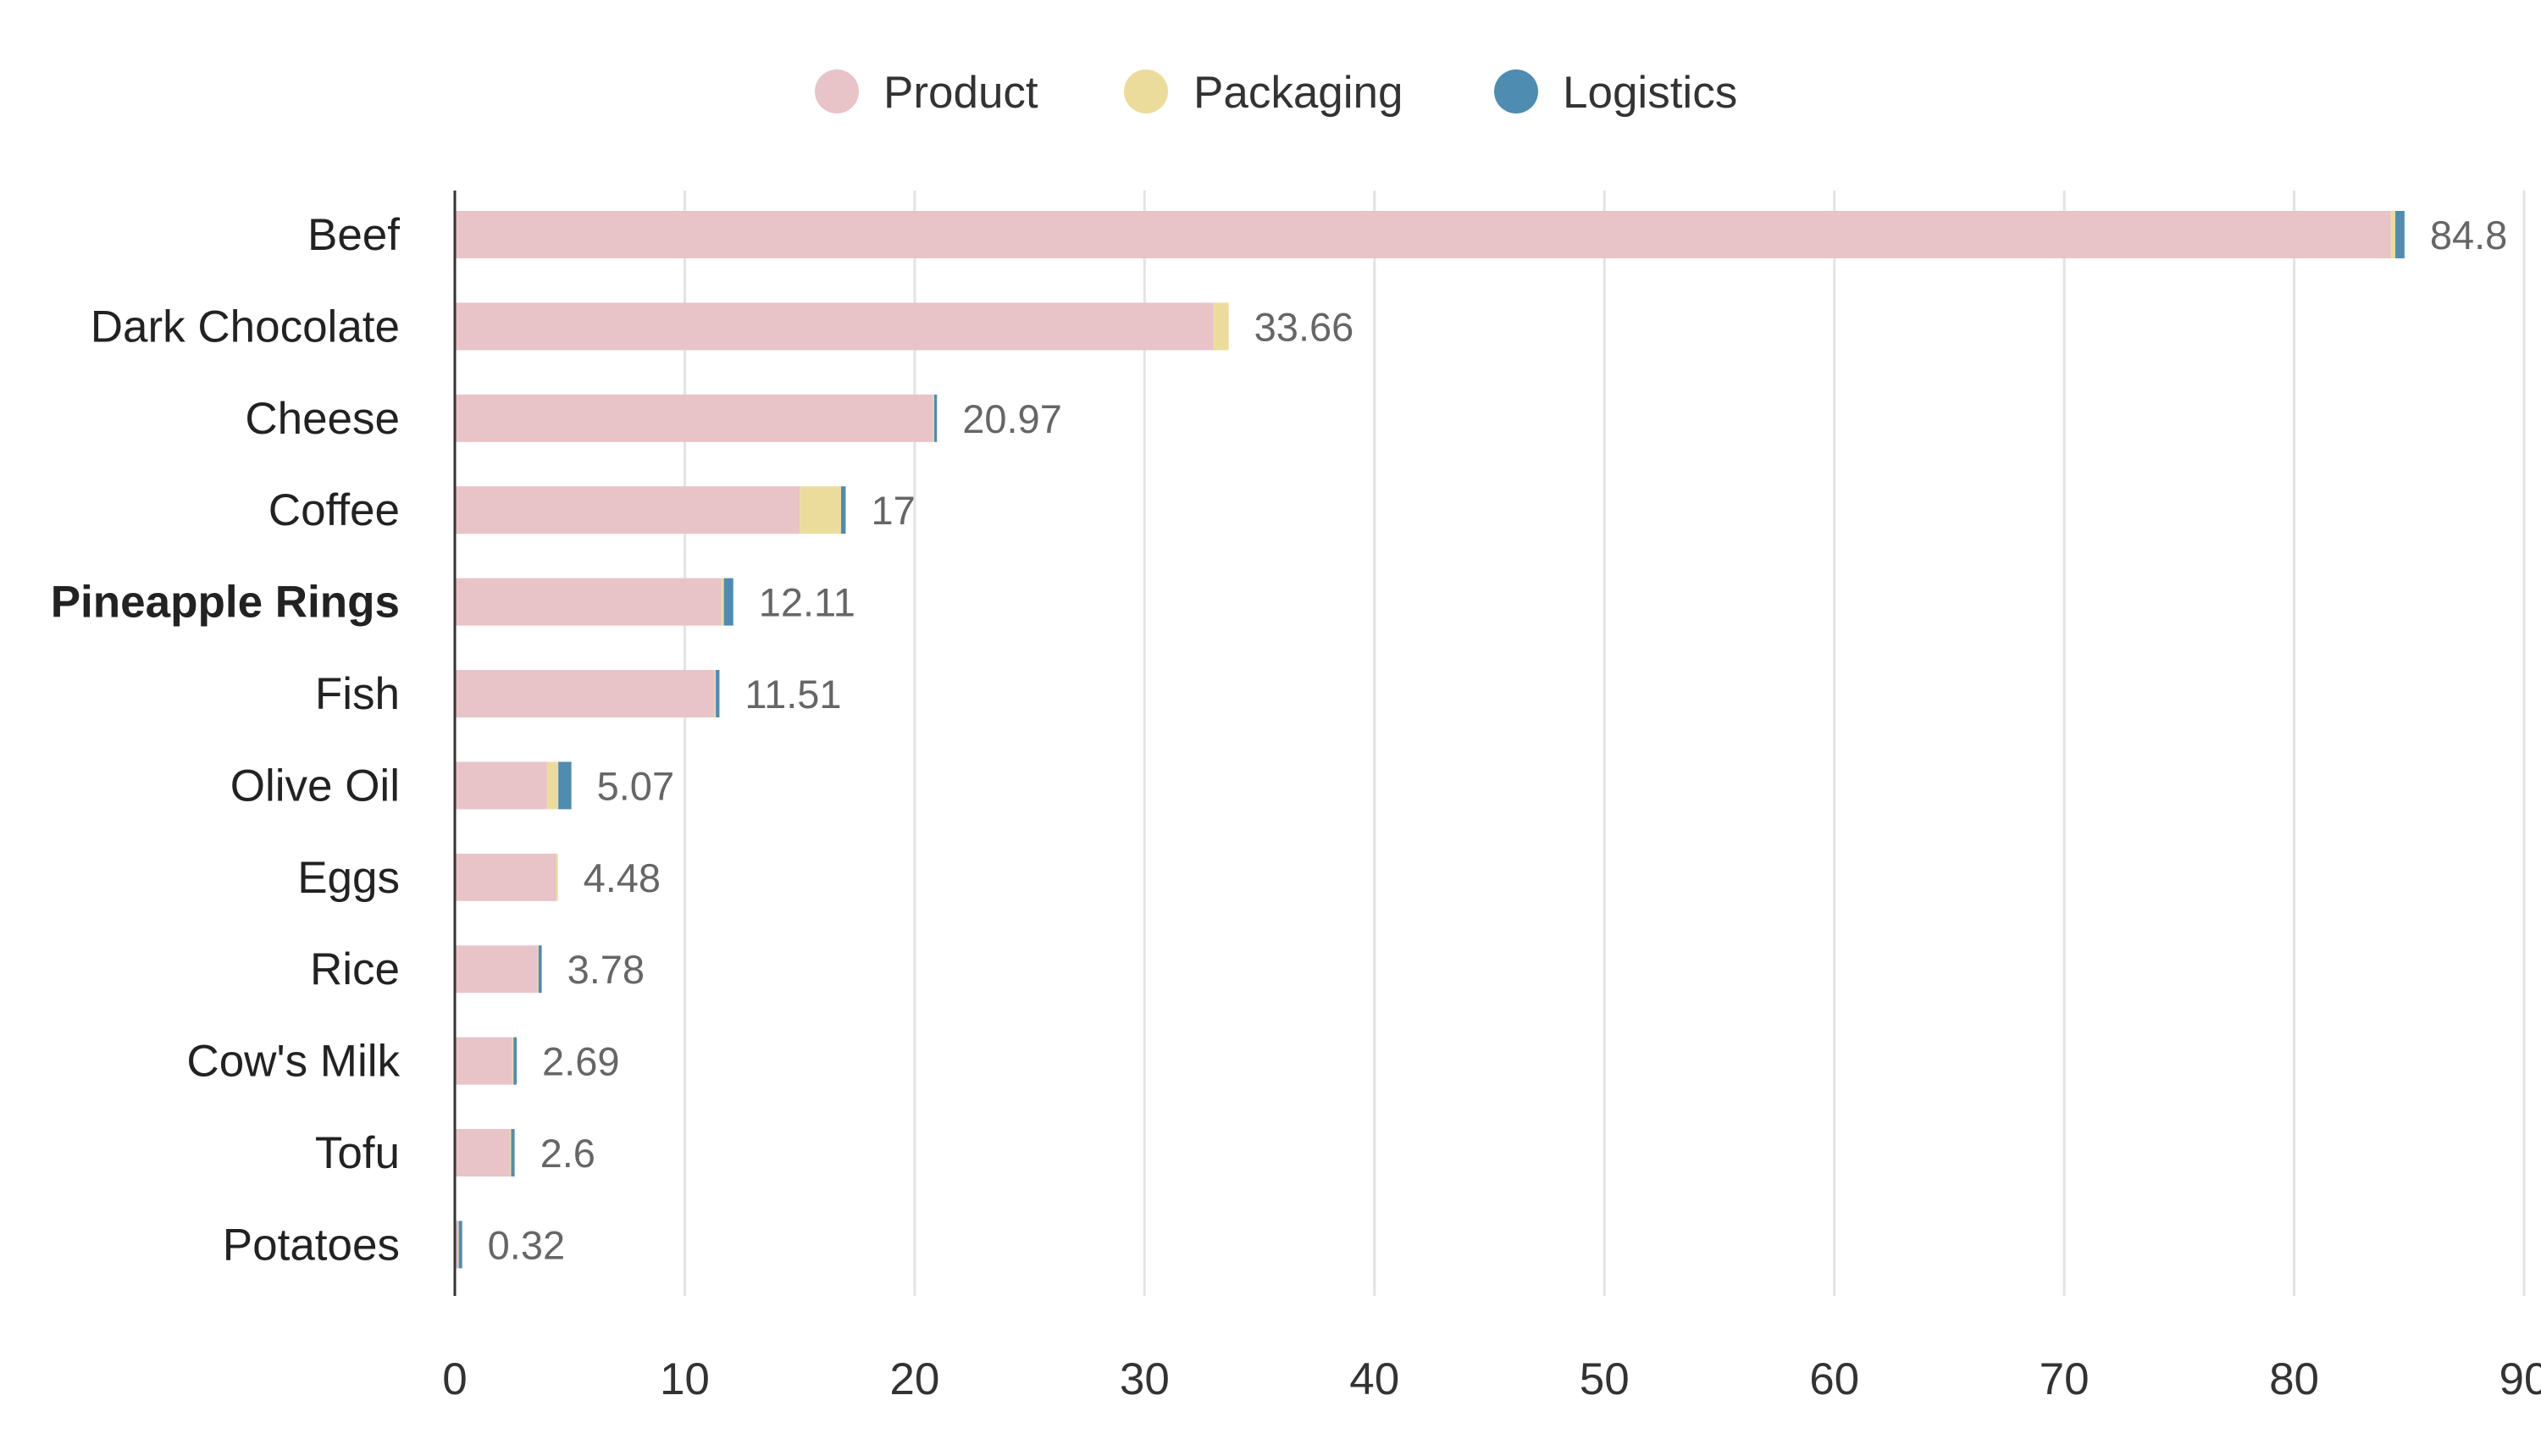  I want to click on bar-tofu-packaging, so click(511, 1153).